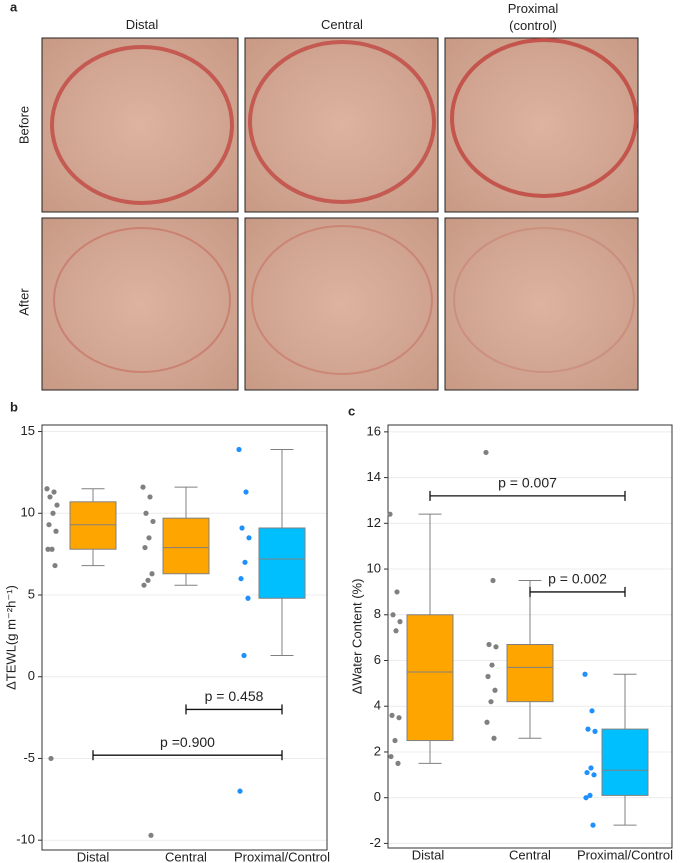 The image size is (685, 863). Describe the element at coordinates (93, 856) in the screenshot. I see `x-tick-label: Distal` at that location.